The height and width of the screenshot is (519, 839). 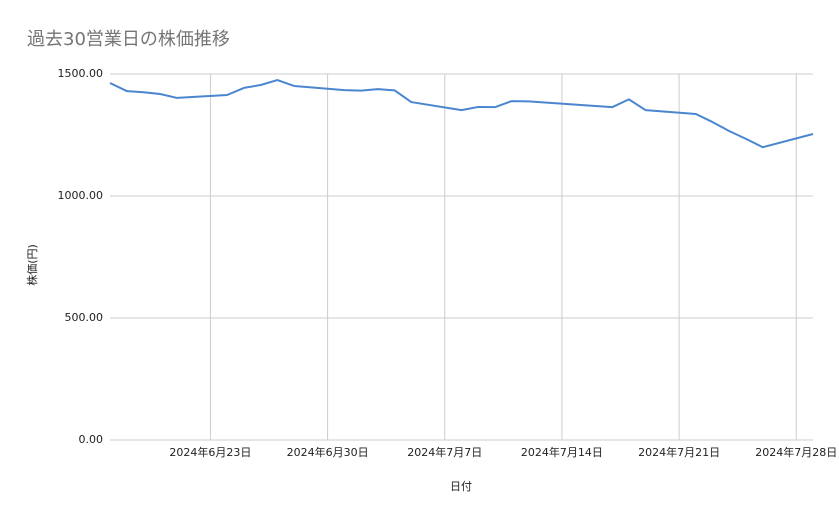 I want to click on x-tick-label: 2024年7月28日, so click(x=796, y=452).